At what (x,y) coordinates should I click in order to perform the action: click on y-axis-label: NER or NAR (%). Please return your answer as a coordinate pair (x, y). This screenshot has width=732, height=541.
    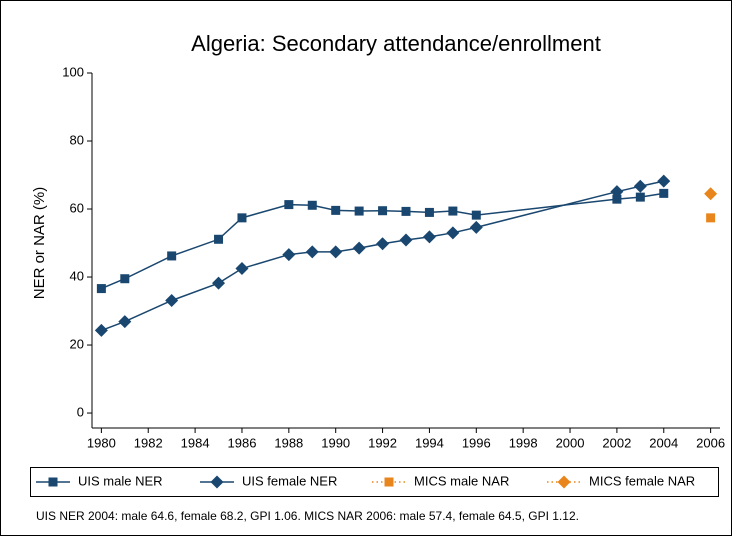
    Looking at the image, I should click on (39, 243).